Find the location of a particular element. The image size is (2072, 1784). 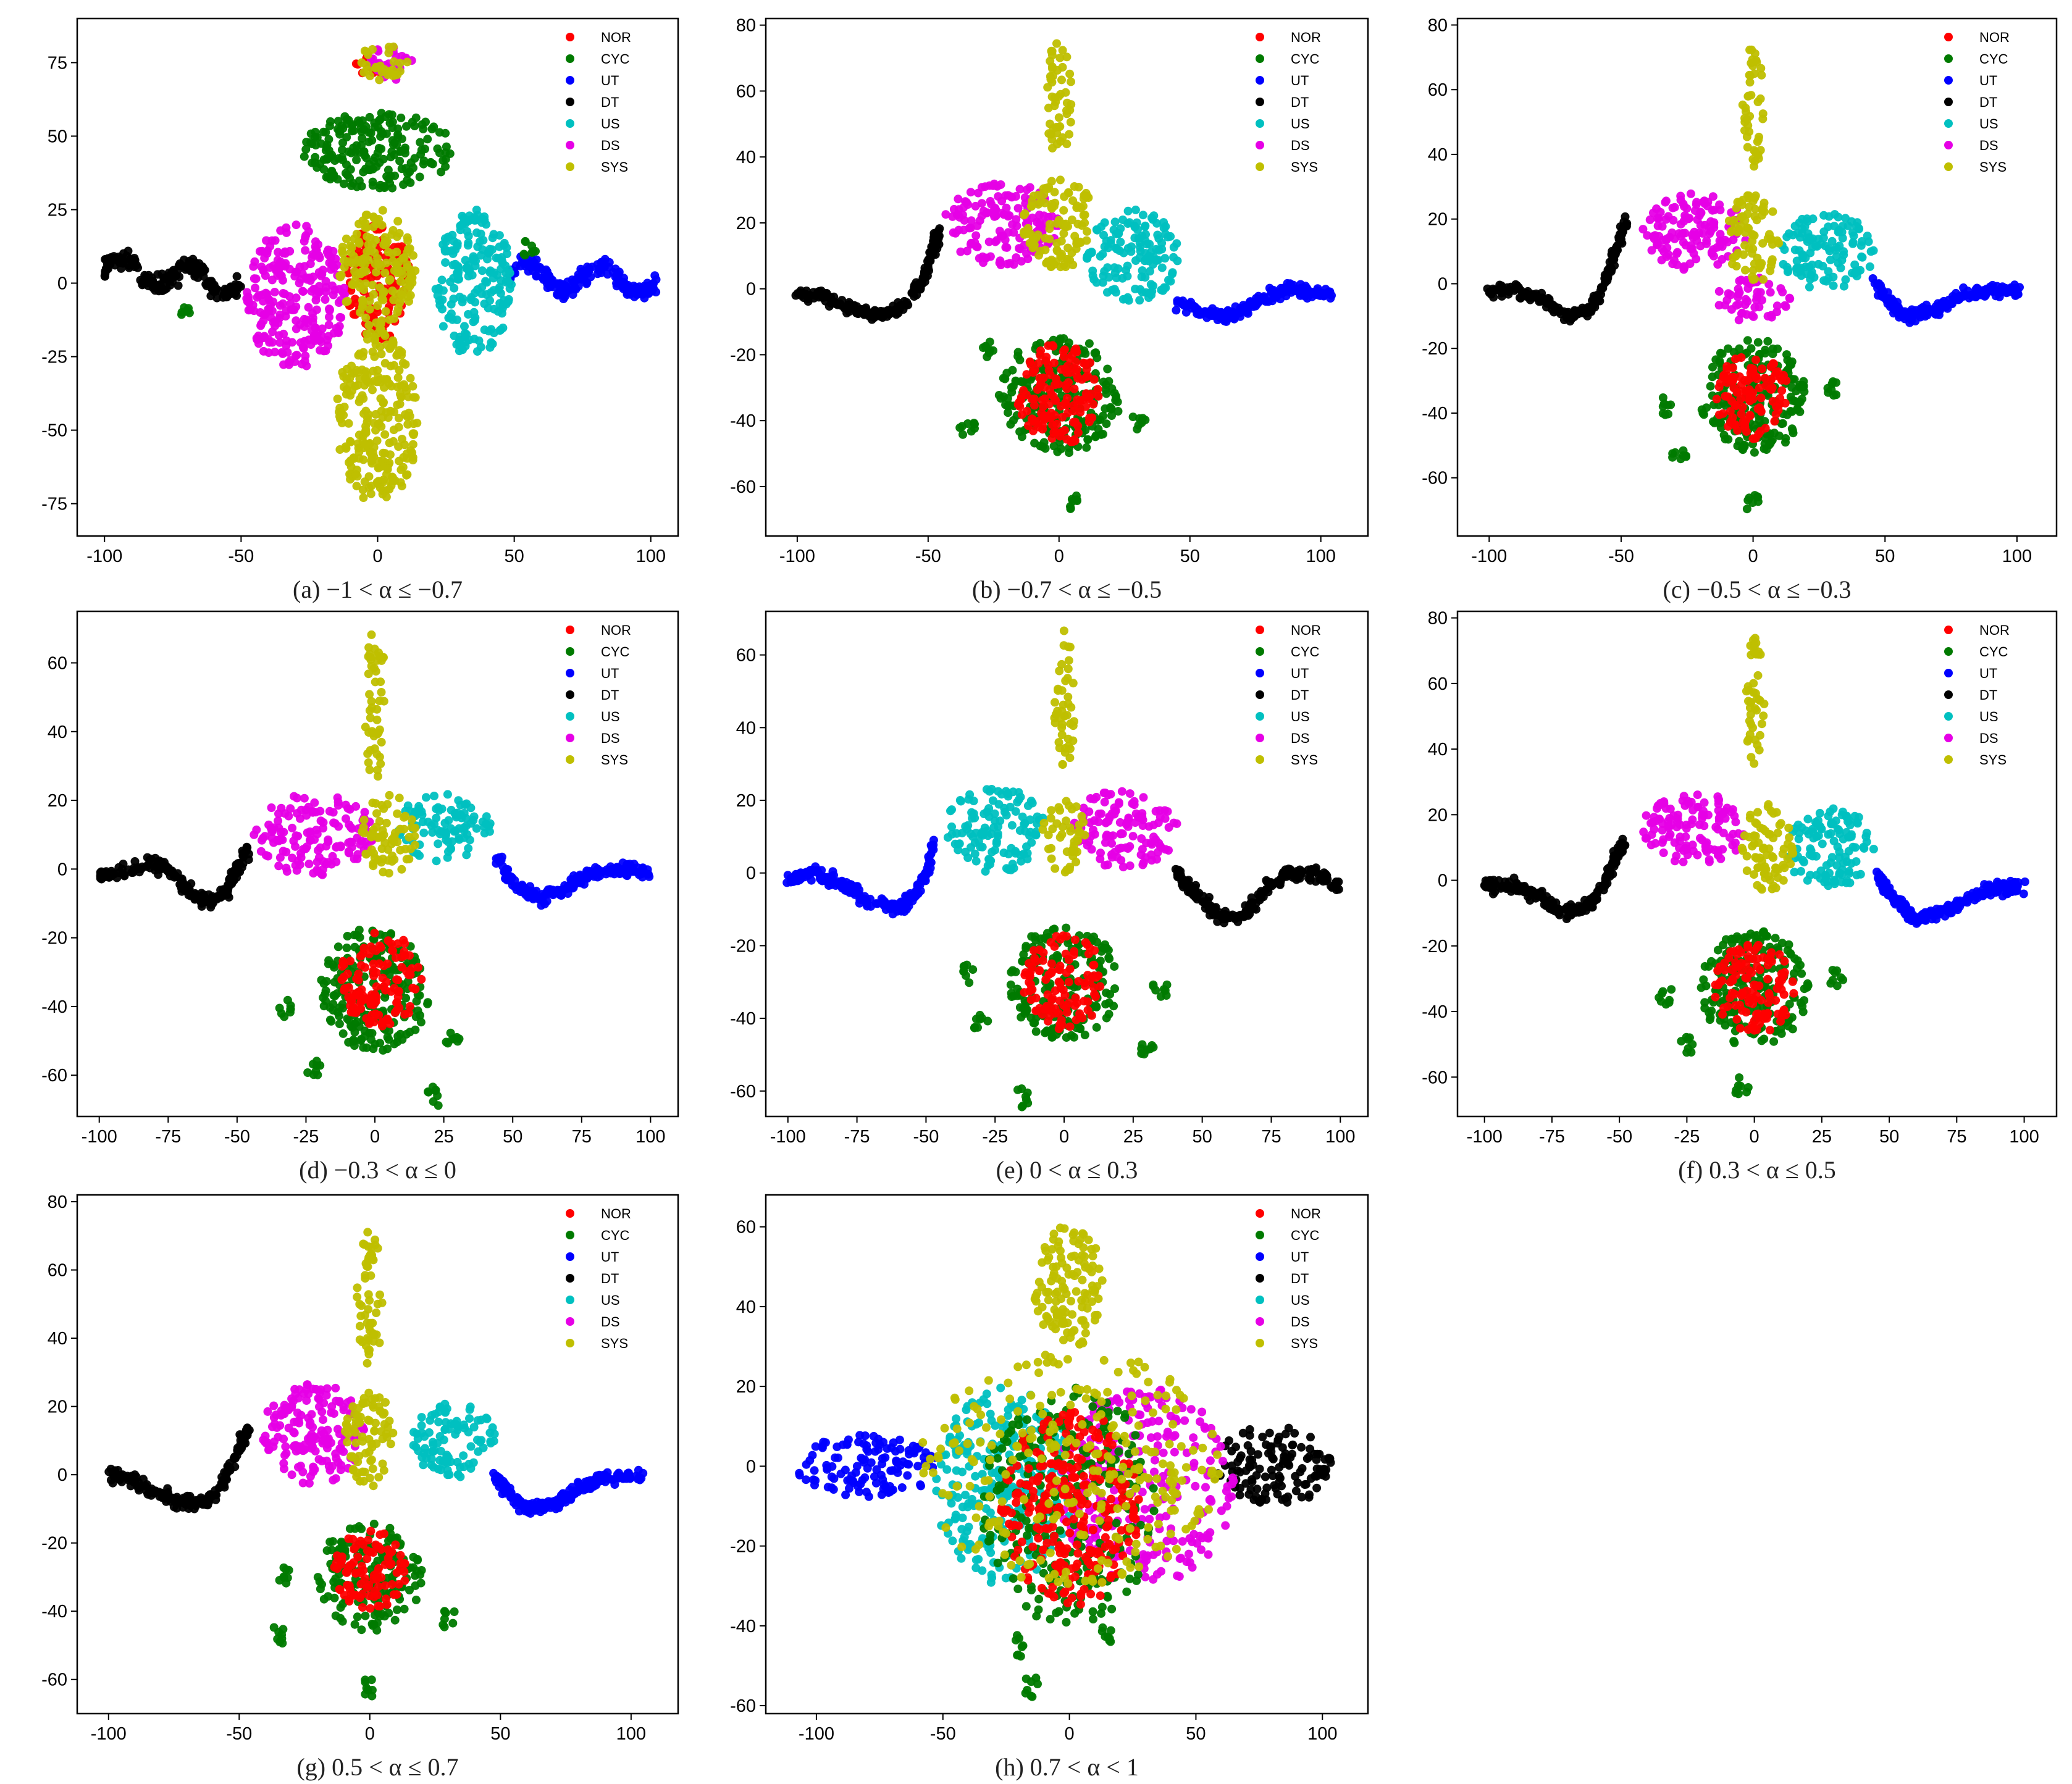

series-ut is located at coordinates (1946, 300).